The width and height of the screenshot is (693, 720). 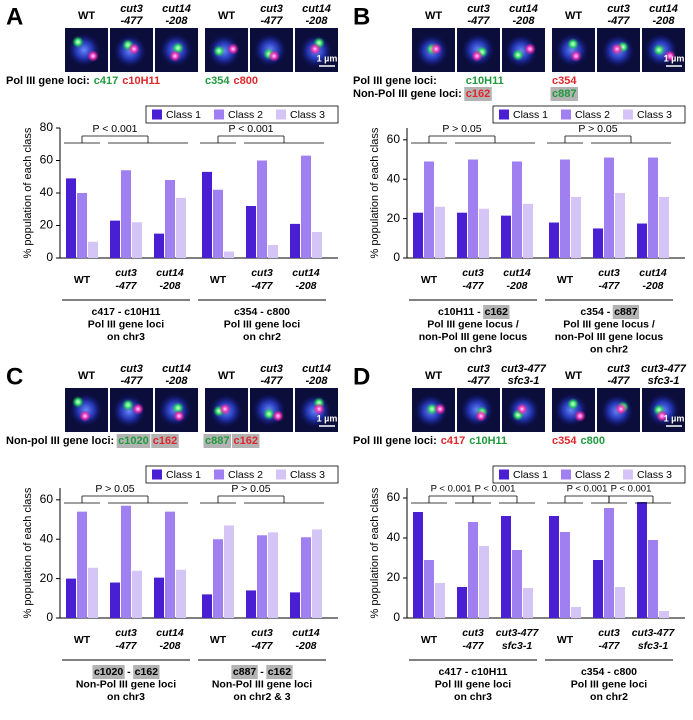 What do you see at coordinates (485, 81) in the screenshot?
I see `loci-label: c10H11` at bounding box center [485, 81].